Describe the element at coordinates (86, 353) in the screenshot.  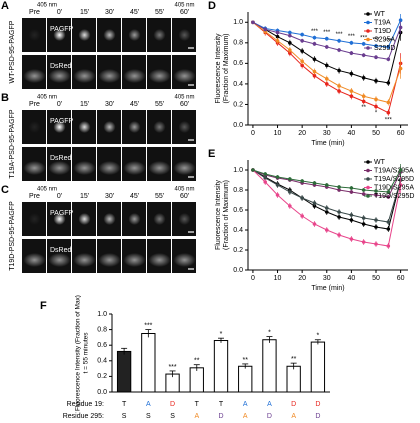
I see `y-axis-label: t = 55 minutes` at that location.